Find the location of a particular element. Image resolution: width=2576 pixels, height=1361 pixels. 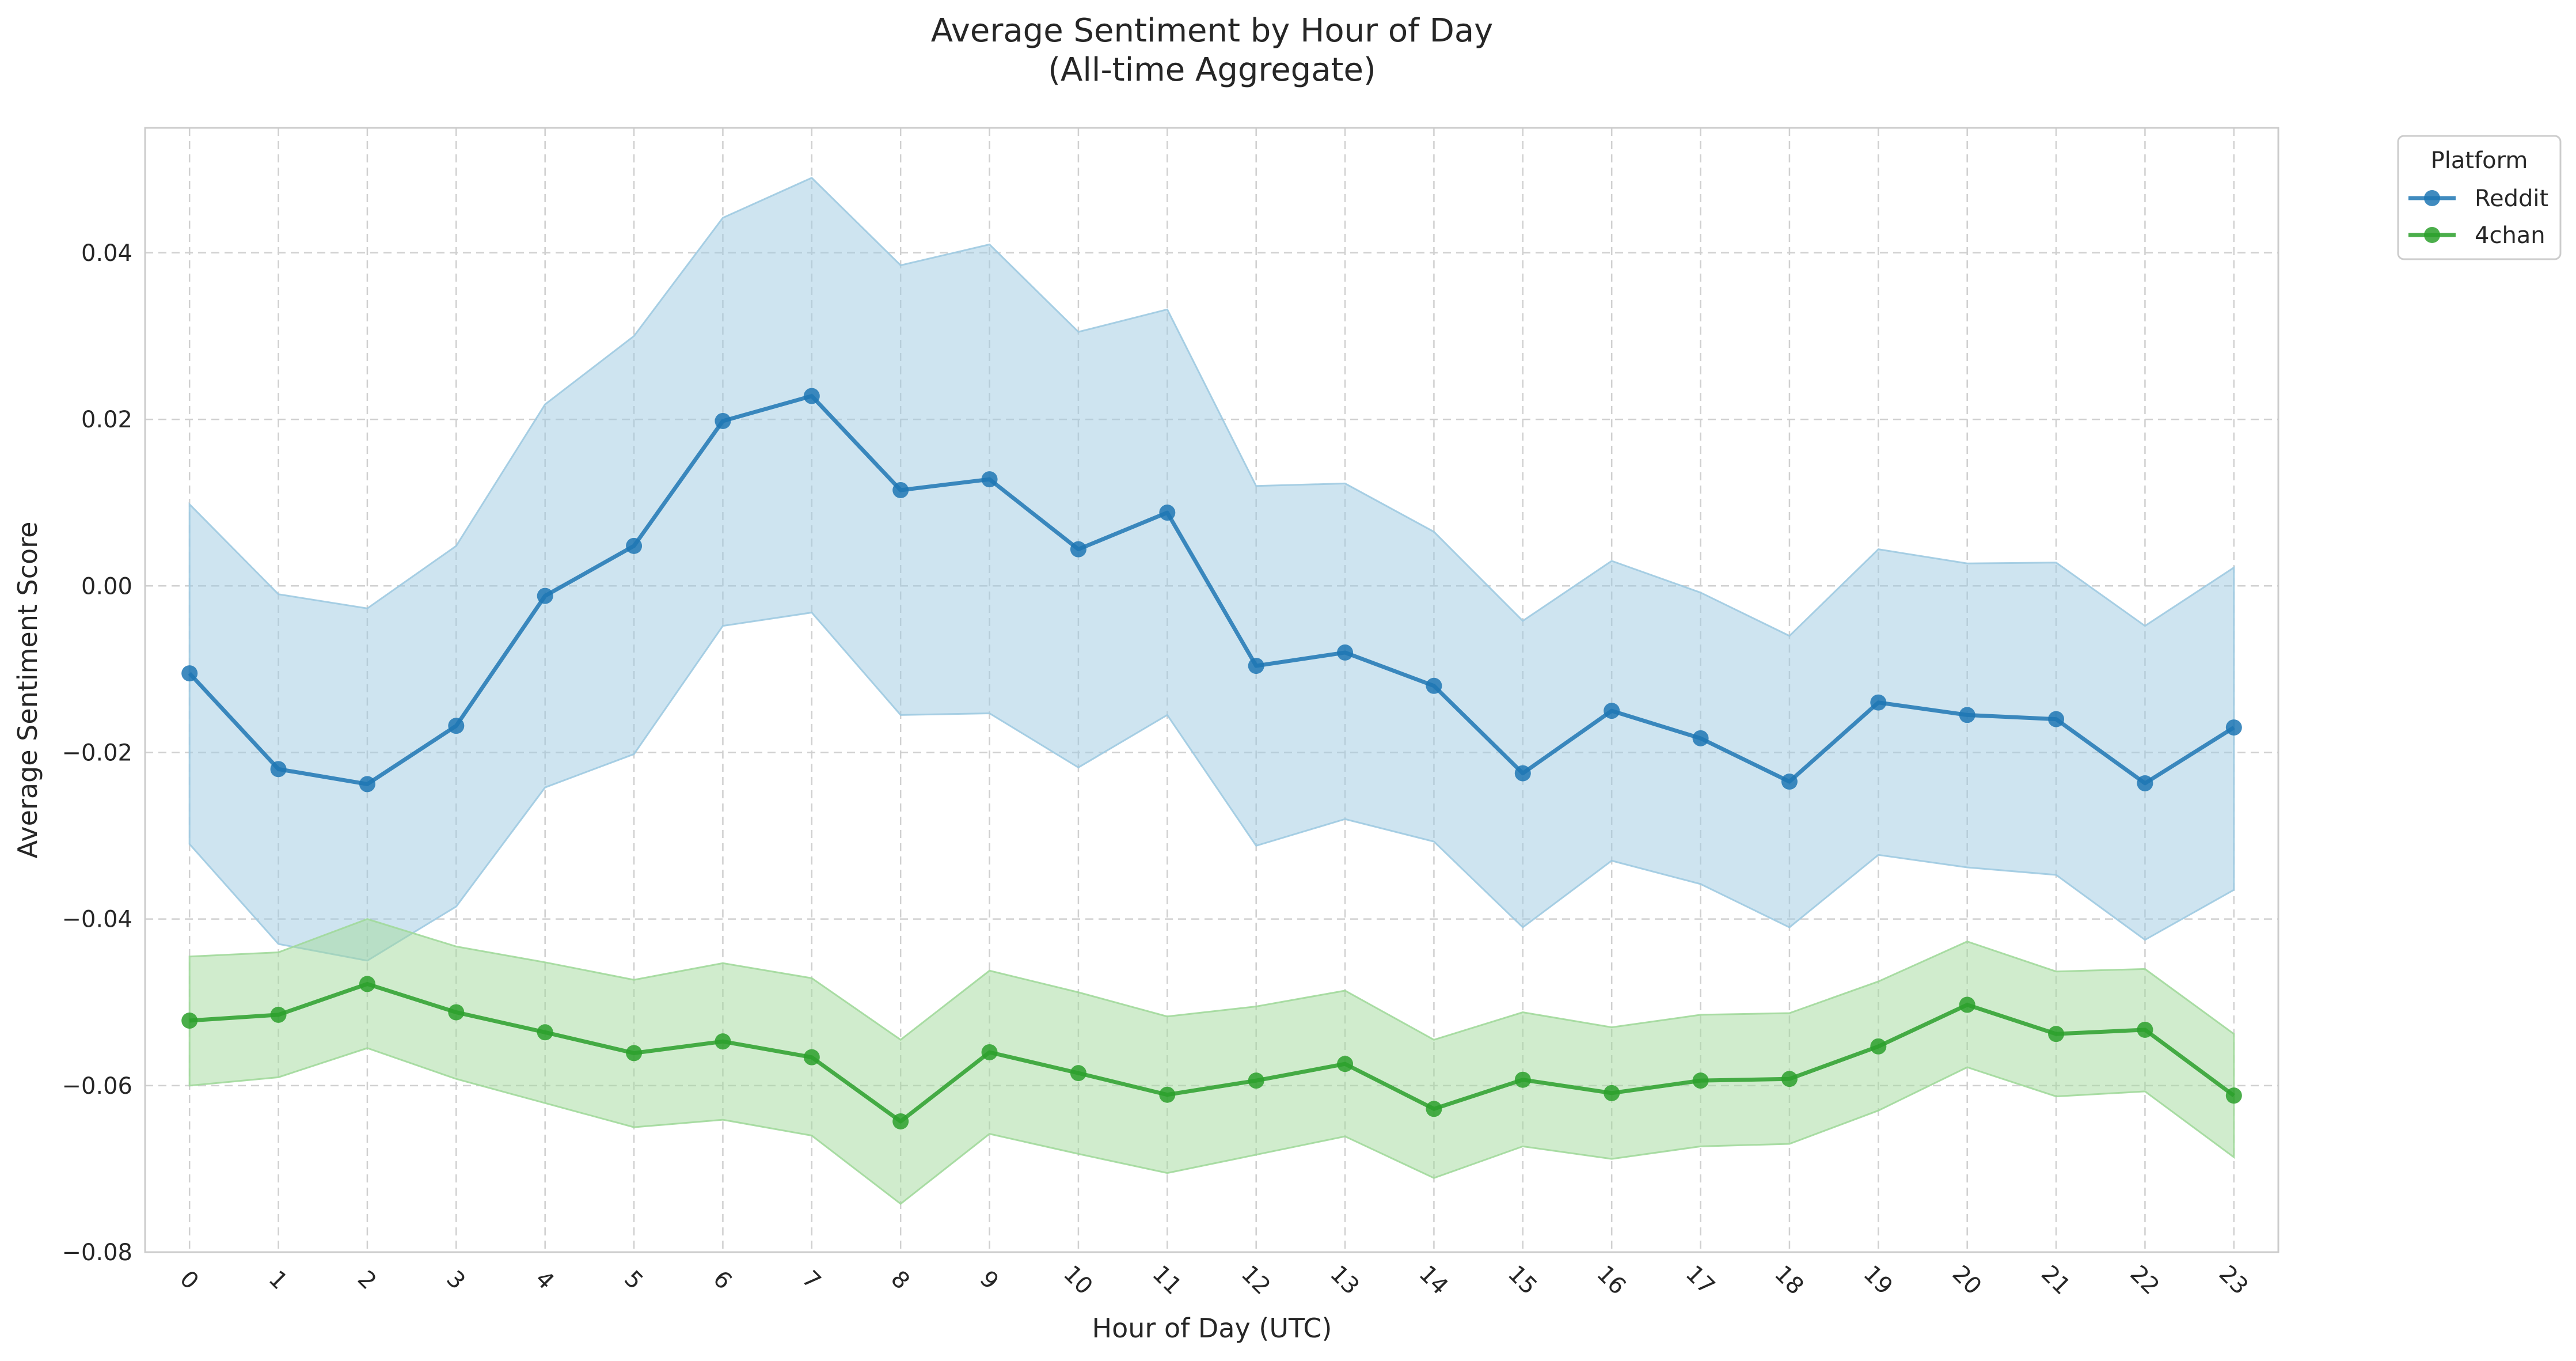

y-axis-label: Average Sentiment Score is located at coordinates (27, 690).